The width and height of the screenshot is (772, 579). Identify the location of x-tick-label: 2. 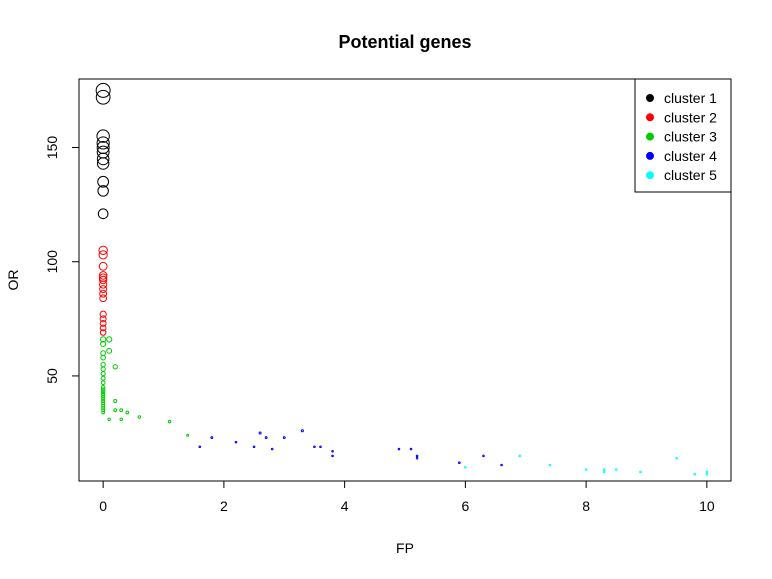
(224, 506).